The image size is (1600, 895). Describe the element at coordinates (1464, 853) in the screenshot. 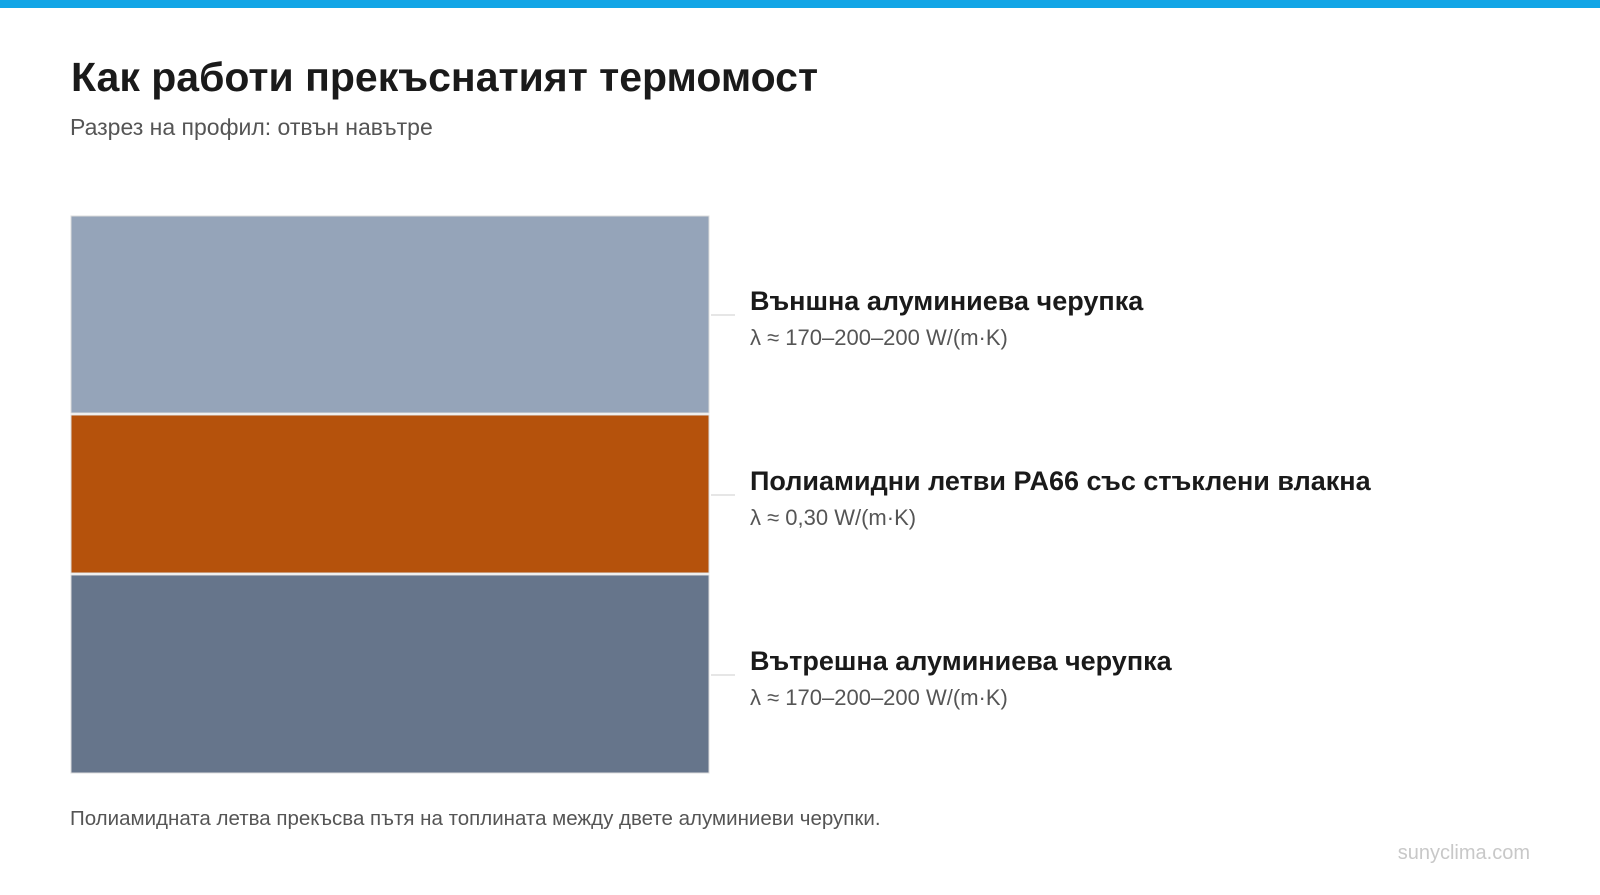

I see `watermark: sunyclima.com` at that location.